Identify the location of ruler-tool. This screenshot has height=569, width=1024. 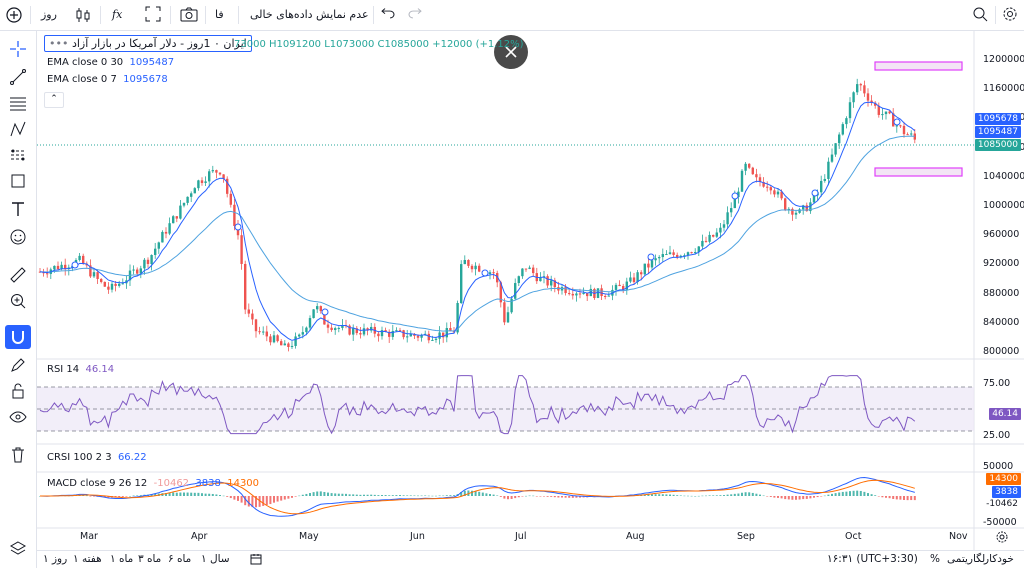
(18, 275).